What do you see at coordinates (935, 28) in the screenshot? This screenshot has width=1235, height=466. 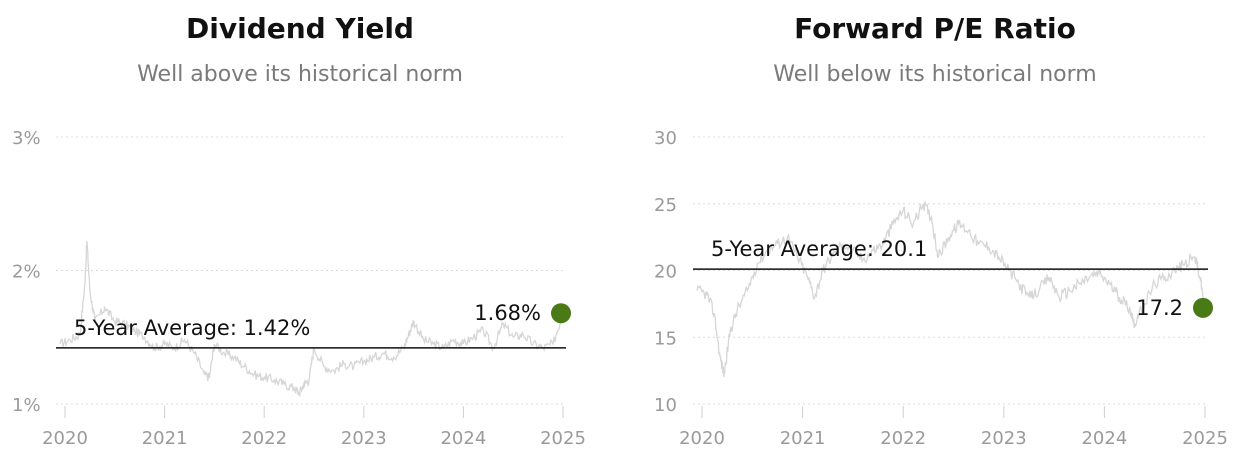 I see `chart-title: Forward P/E Ratio` at bounding box center [935, 28].